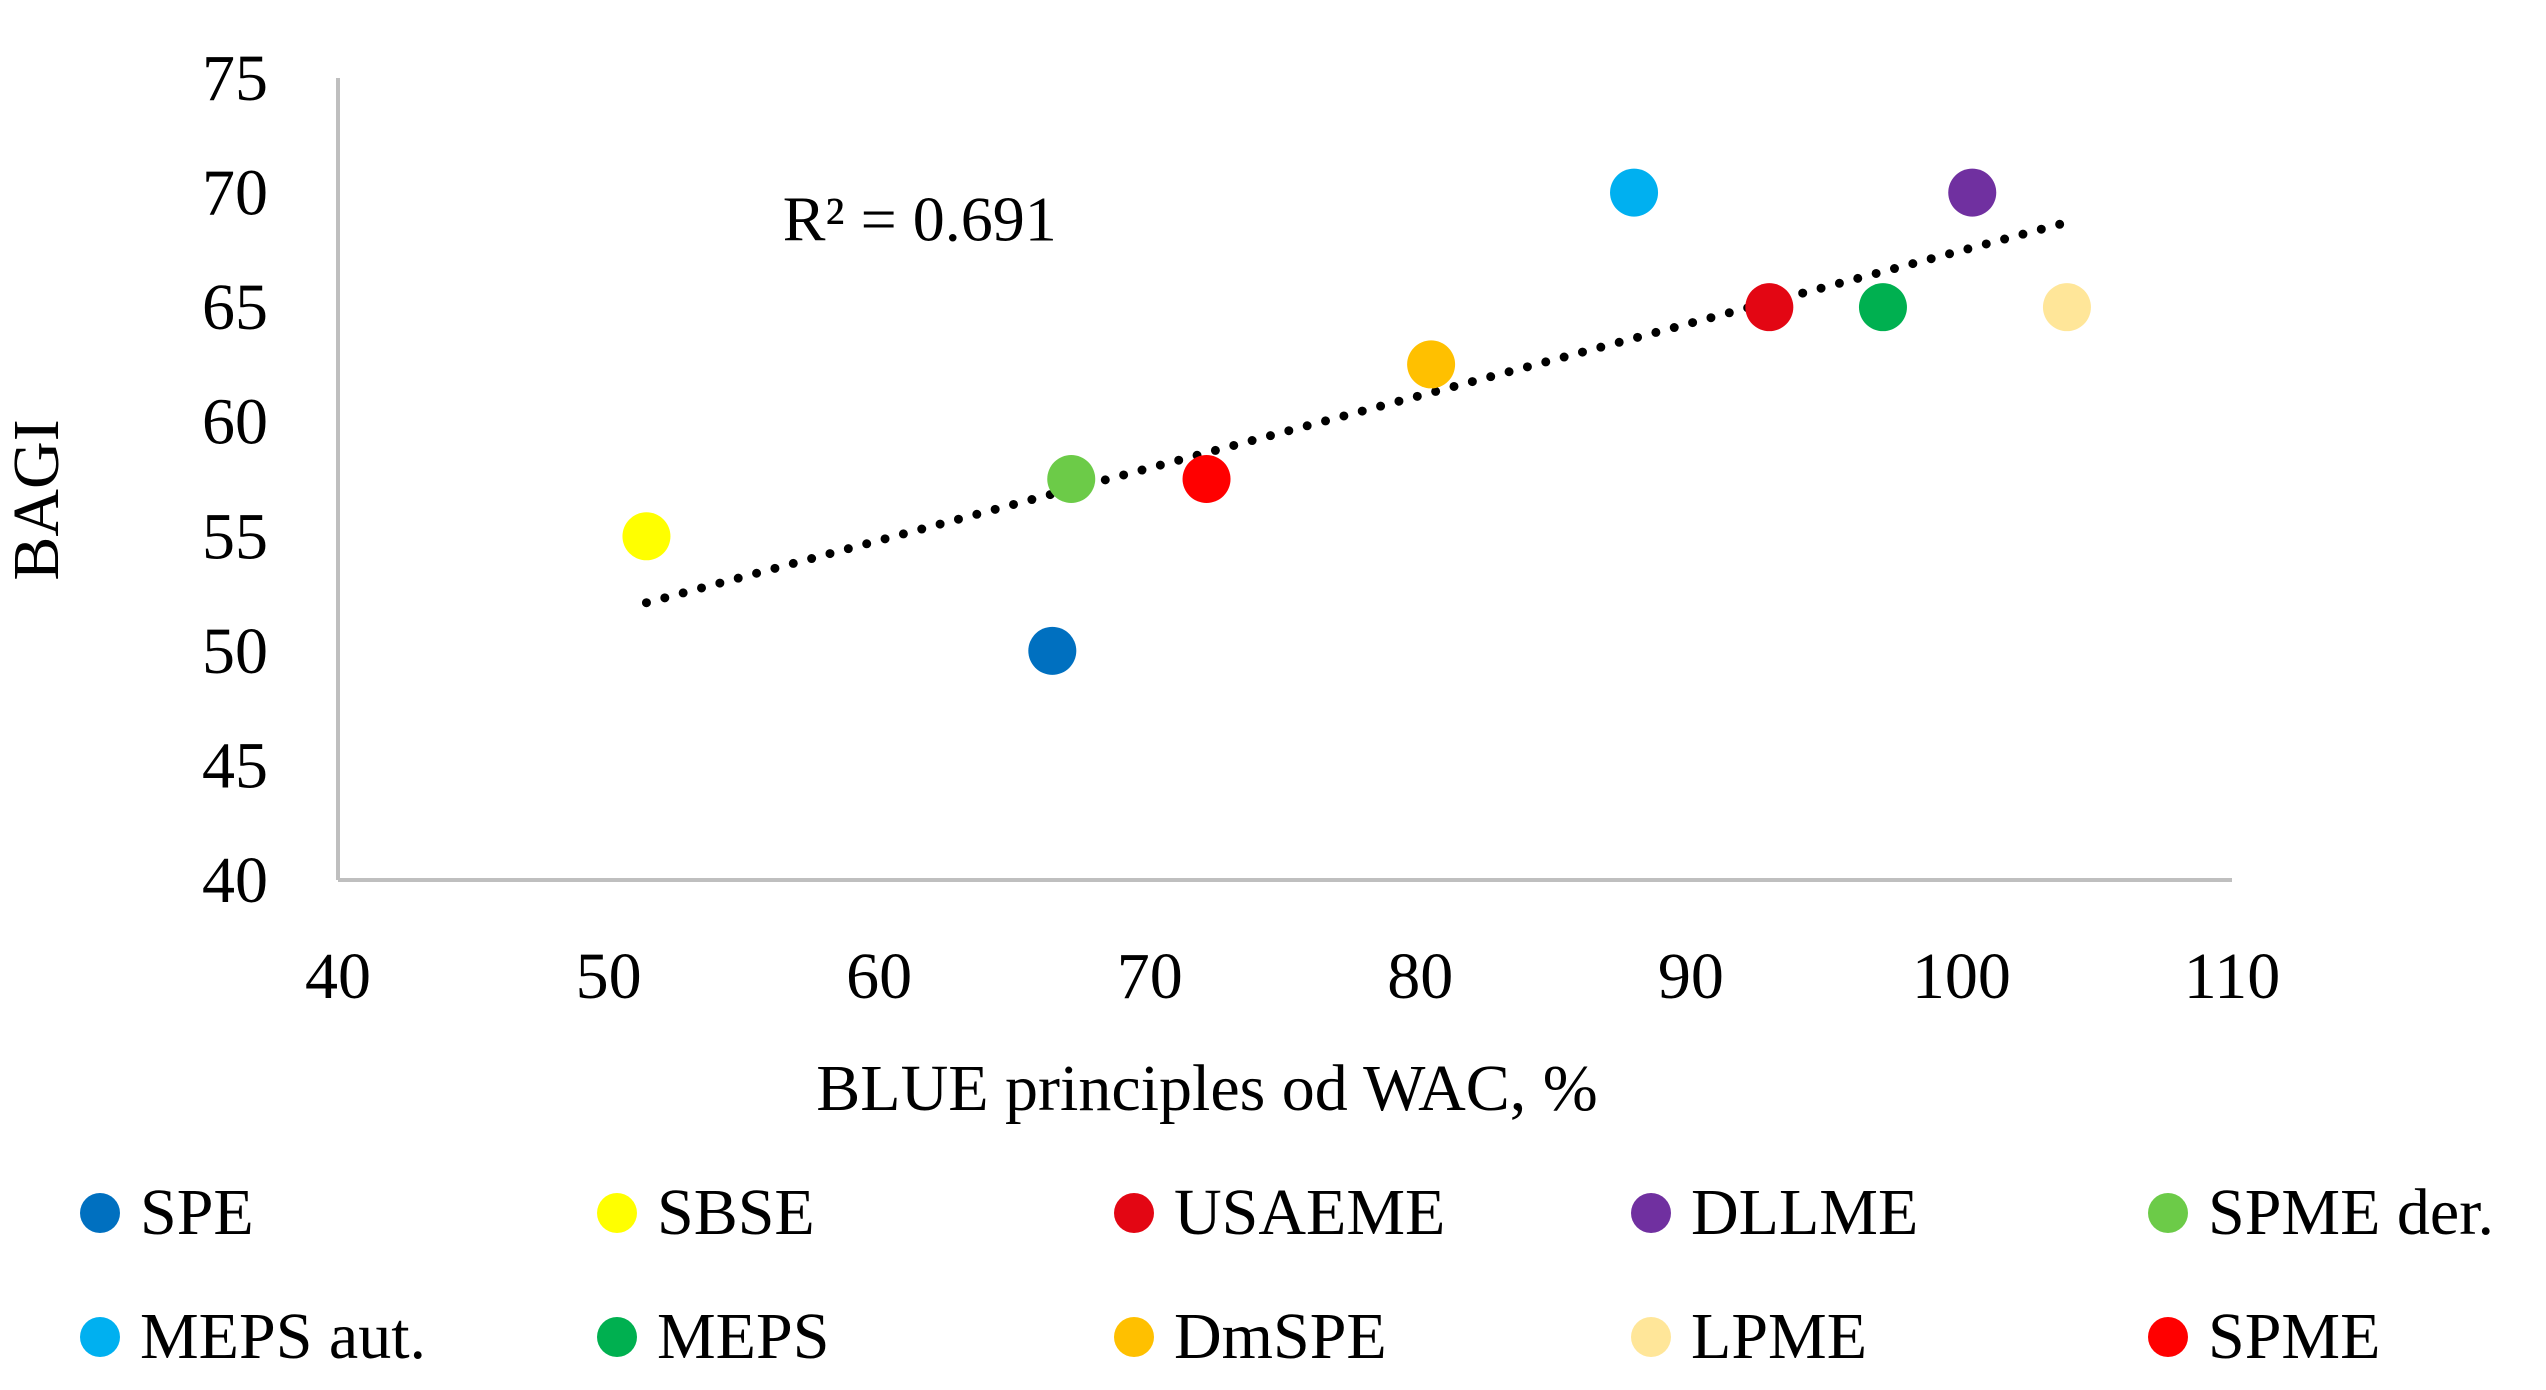  What do you see at coordinates (1207, 1088) in the screenshot?
I see `x-axis-title: BLUE principles od WAC, %` at bounding box center [1207, 1088].